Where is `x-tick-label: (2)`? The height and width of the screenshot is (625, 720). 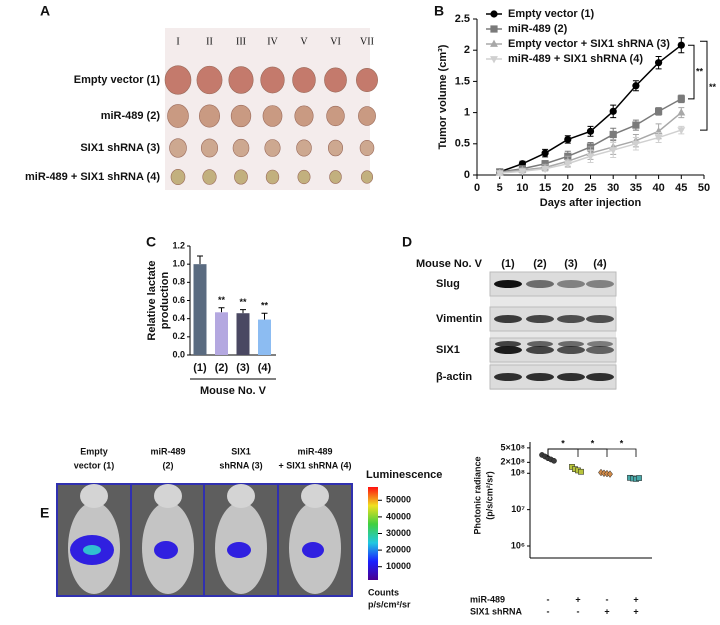 x-tick-label: (2) is located at coordinates (222, 368).